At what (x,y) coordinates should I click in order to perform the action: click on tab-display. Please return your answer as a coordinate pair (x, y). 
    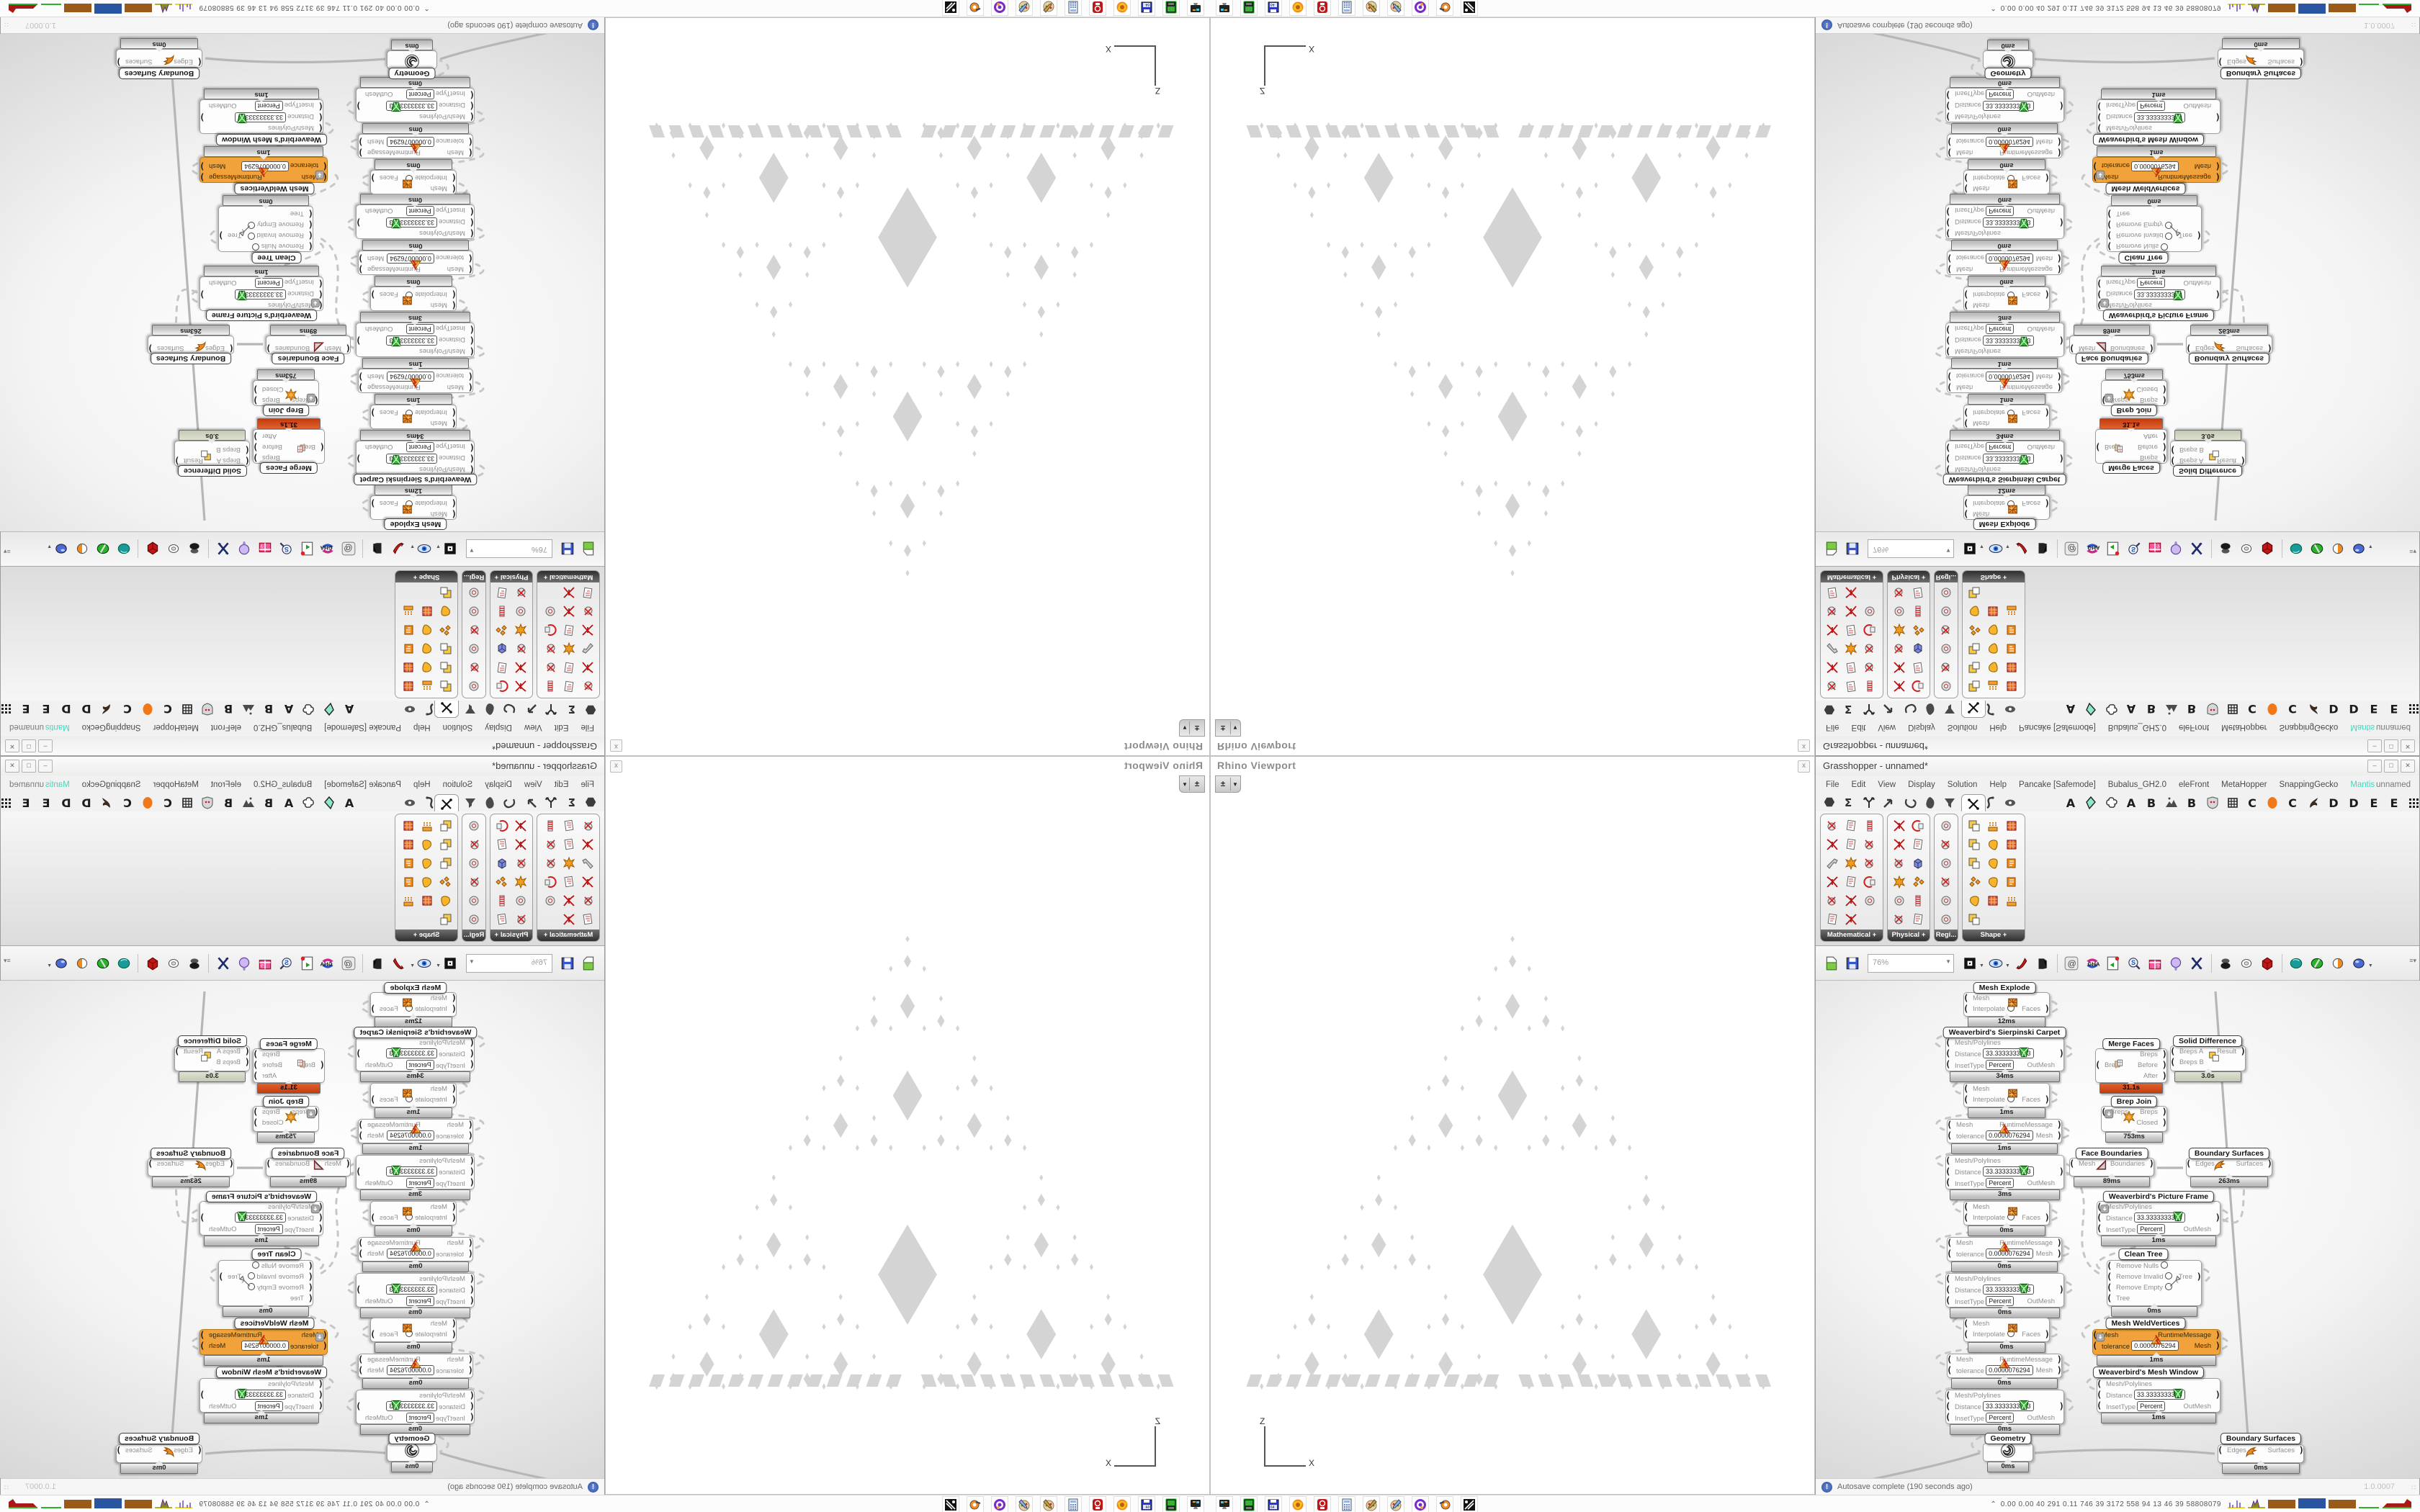
    Looking at the image, I should click on (2011, 802).